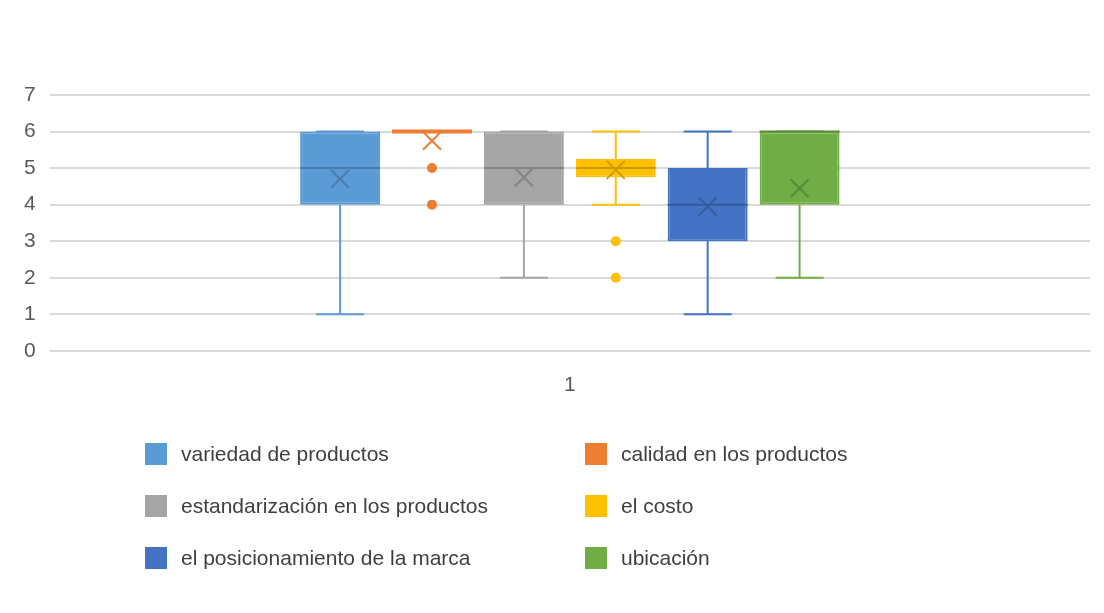 This screenshot has width=1104, height=613. I want to click on y-tick-label: 7, so click(29, 93).